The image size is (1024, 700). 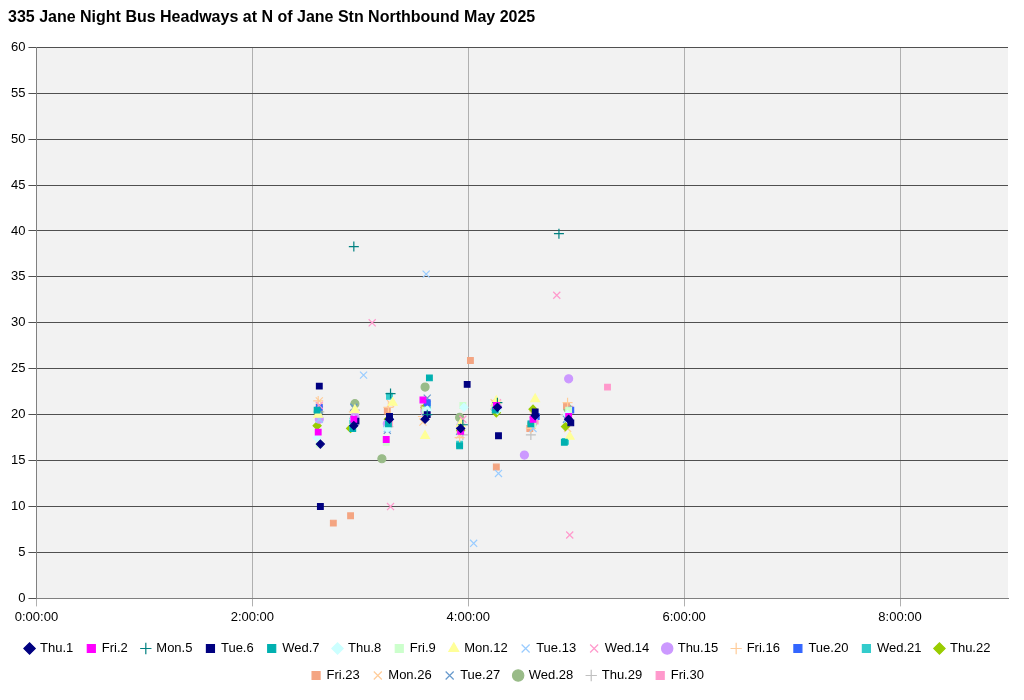 I want to click on legend-label: Tue.27, so click(x=480, y=675).